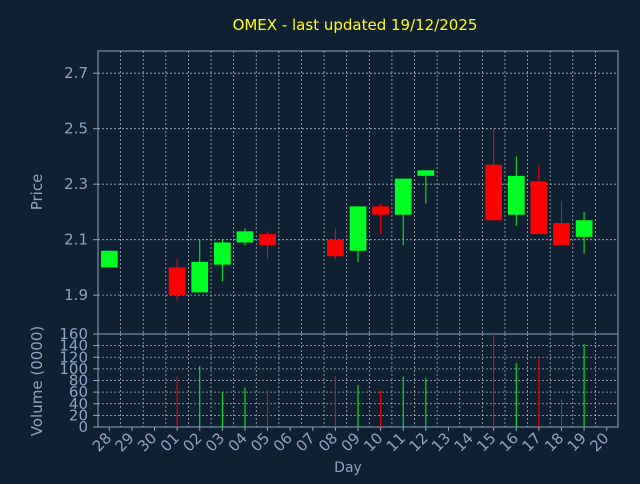 Image resolution: width=640 pixels, height=484 pixels. What do you see at coordinates (355, 25) in the screenshot?
I see `chart-title: OMEX - last updated 19/12/2025` at bounding box center [355, 25].